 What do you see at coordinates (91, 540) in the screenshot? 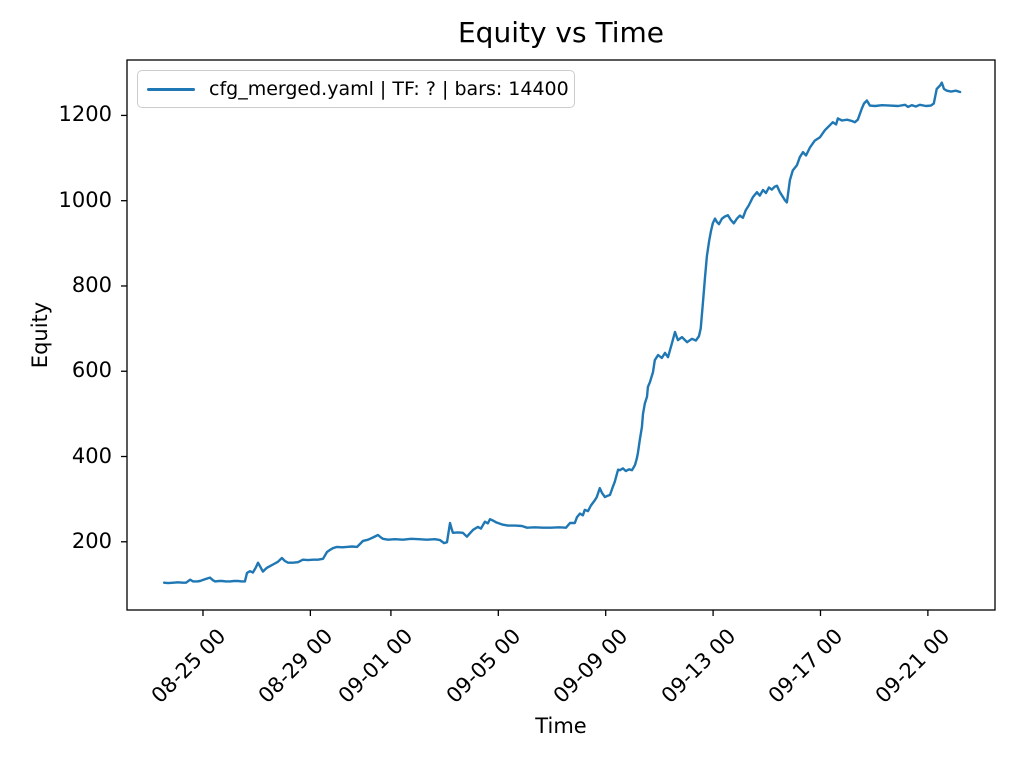
I see `y-tick-label: 200` at bounding box center [91, 540].